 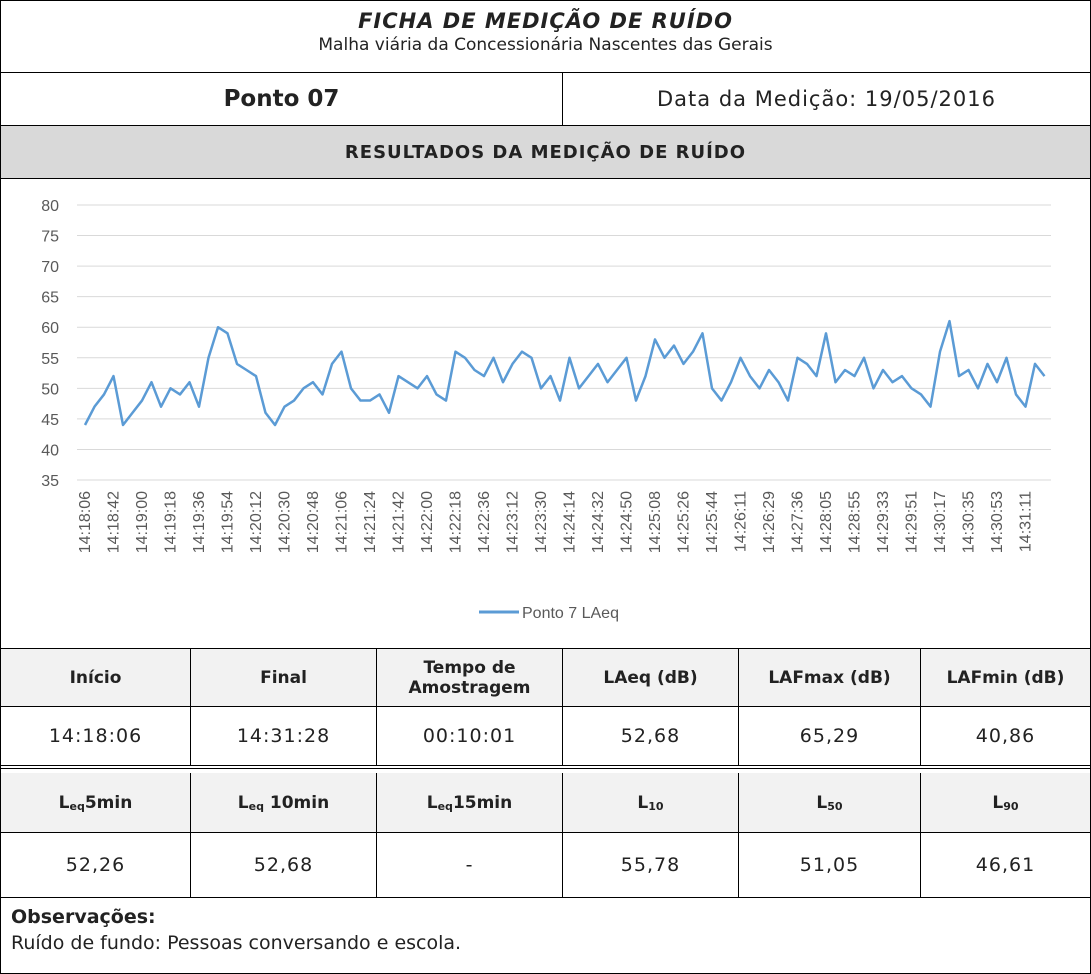 I want to click on x-tick-label: 14:22:18, so click(x=456, y=522).